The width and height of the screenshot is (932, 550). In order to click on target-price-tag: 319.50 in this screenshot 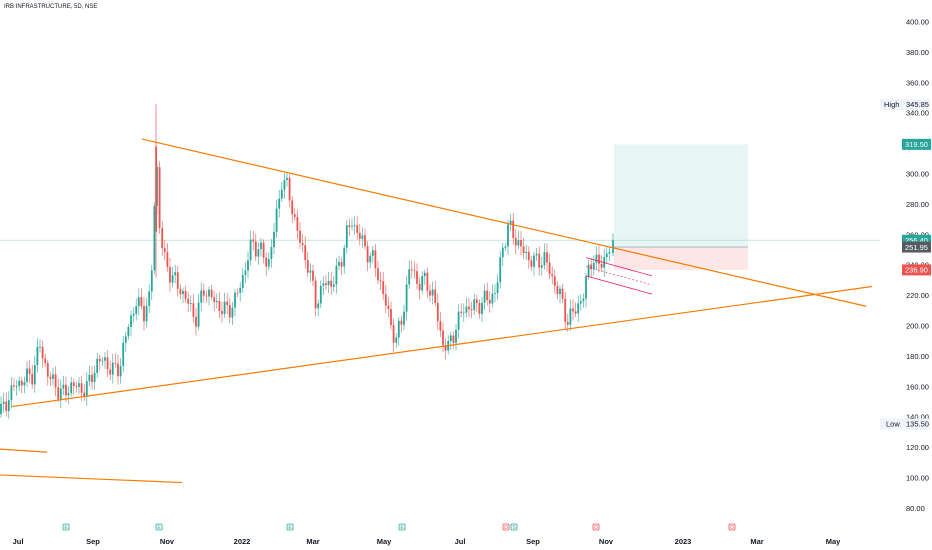, I will do `click(916, 144)`.